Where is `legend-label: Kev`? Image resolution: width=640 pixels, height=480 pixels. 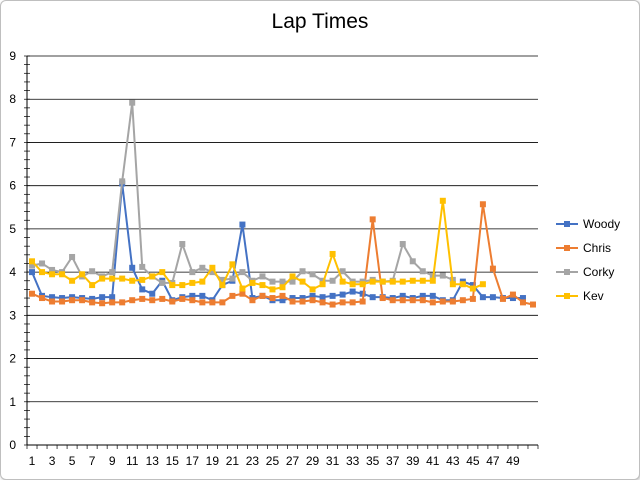 legend-label: Kev is located at coordinates (593, 296).